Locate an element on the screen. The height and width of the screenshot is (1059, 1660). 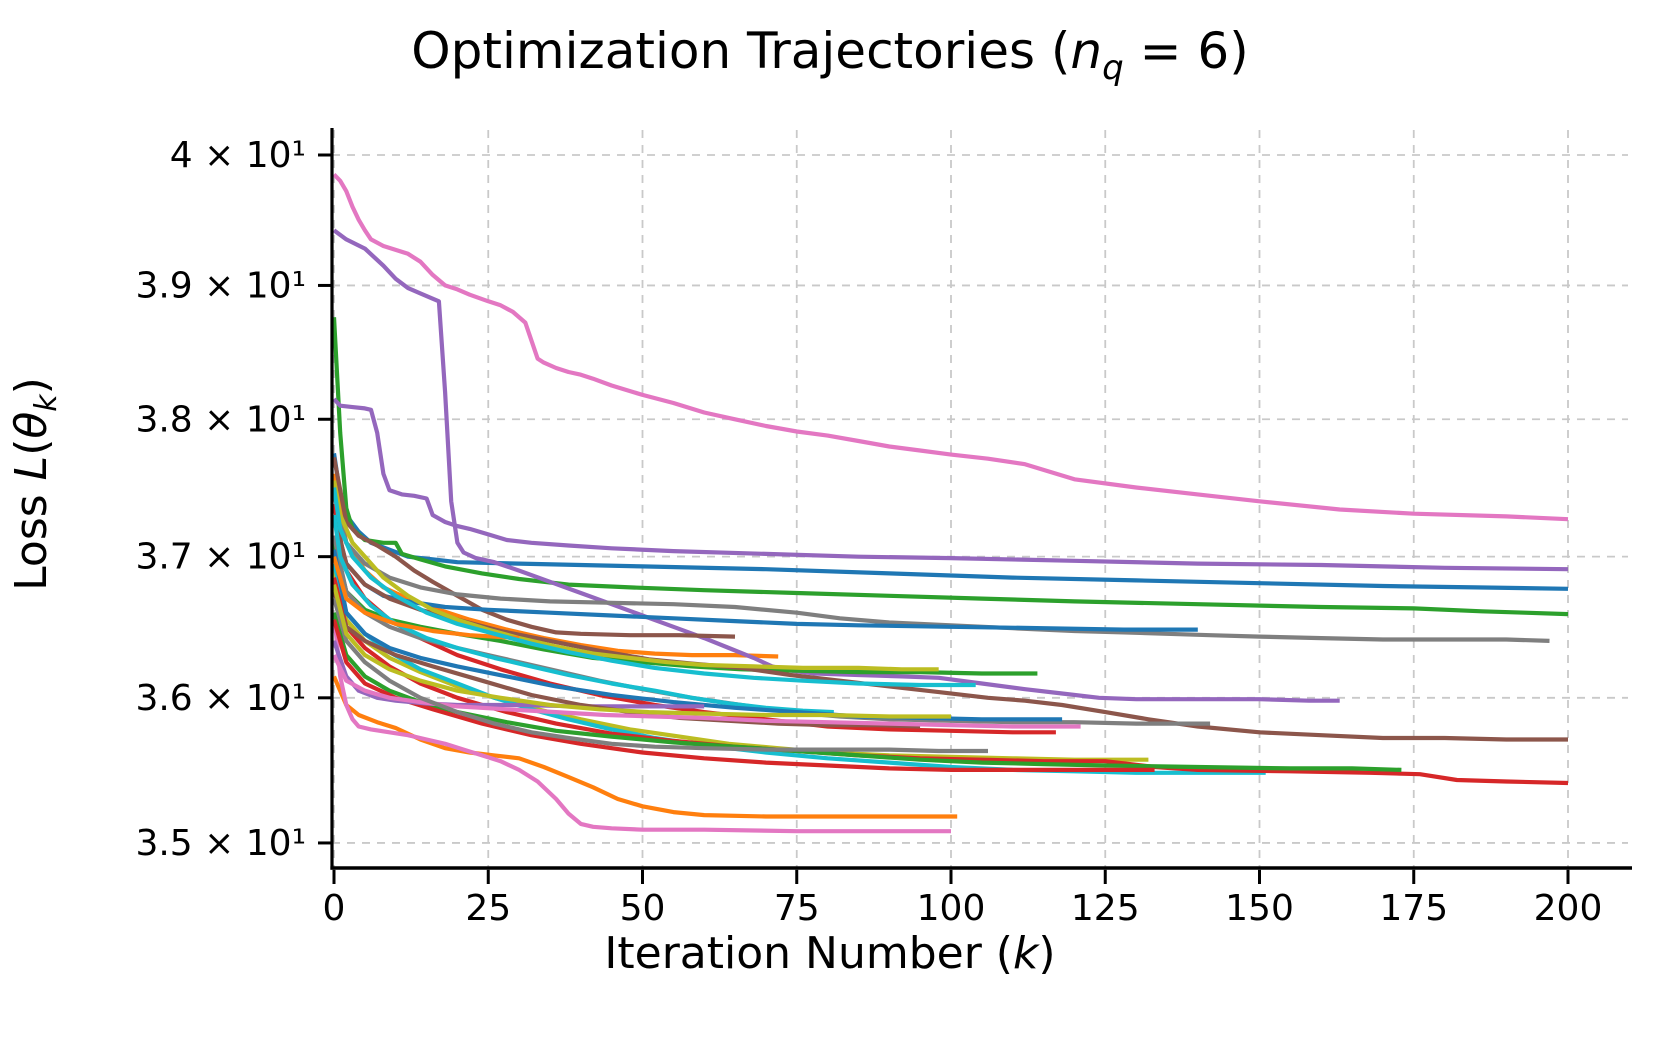
y-axis-label-text: Loss is located at coordinates (31, 535).